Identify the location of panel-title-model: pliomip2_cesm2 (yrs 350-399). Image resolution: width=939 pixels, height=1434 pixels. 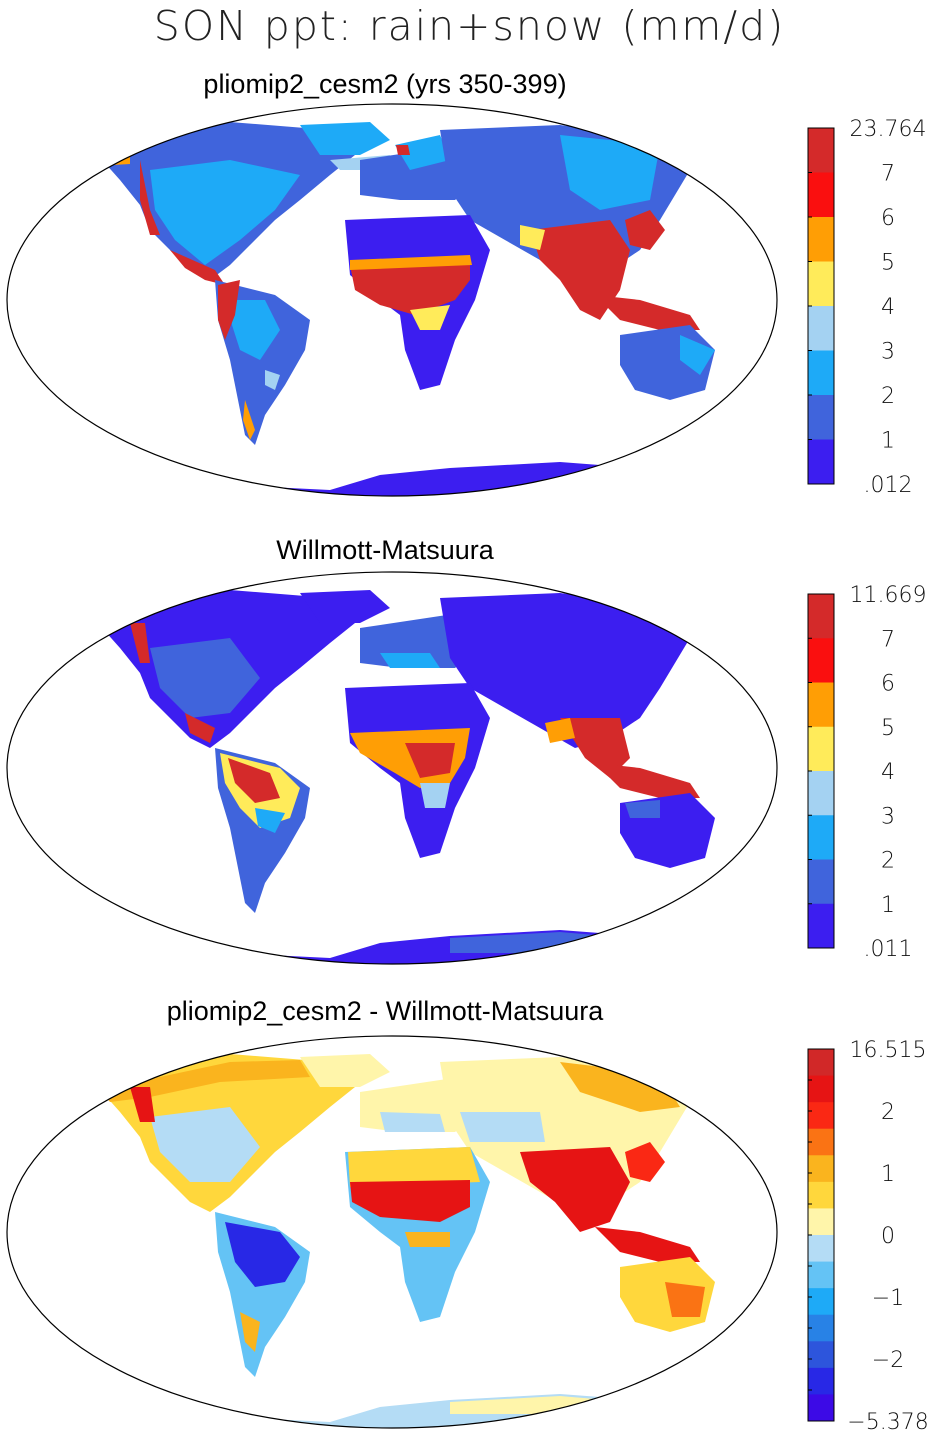
(385, 84).